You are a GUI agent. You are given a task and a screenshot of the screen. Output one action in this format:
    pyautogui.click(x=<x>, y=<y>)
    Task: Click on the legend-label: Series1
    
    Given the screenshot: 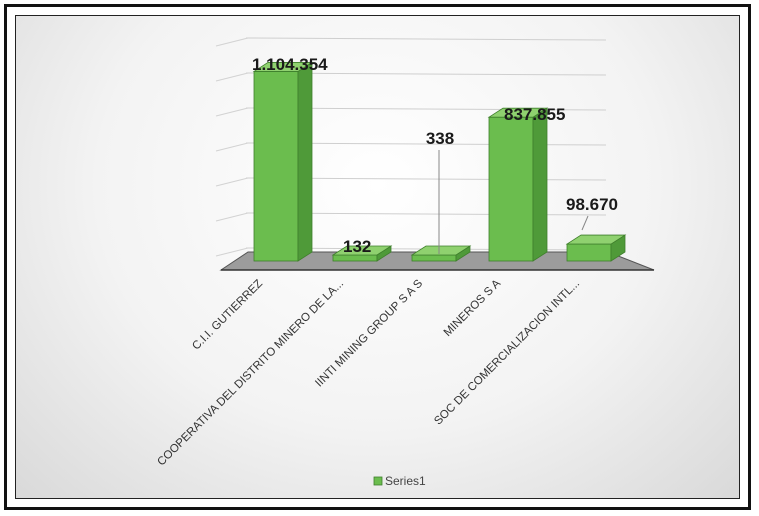 What is the action you would take?
    pyautogui.click(x=405, y=481)
    